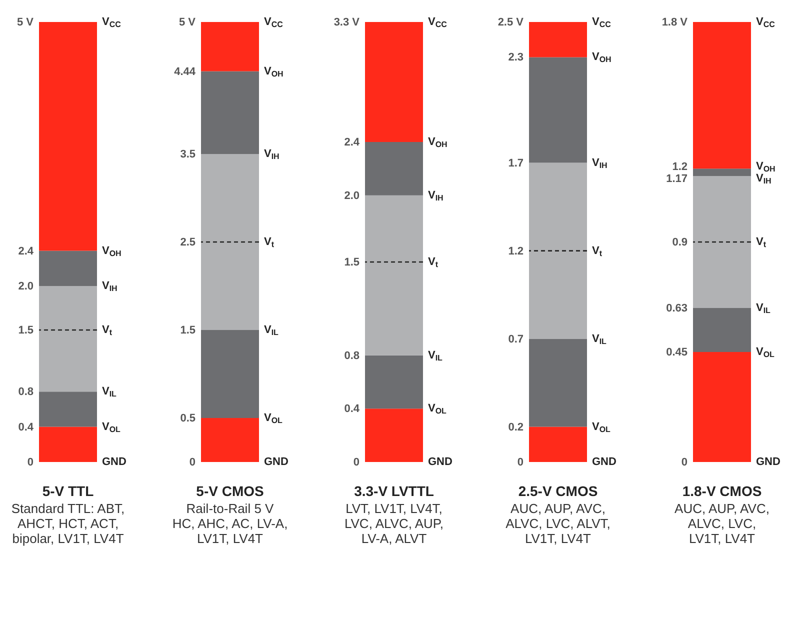 Image resolution: width=812 pixels, height=618 pixels. What do you see at coordinates (677, 308) in the screenshot?
I see `y-tick-label: 0.63` at bounding box center [677, 308].